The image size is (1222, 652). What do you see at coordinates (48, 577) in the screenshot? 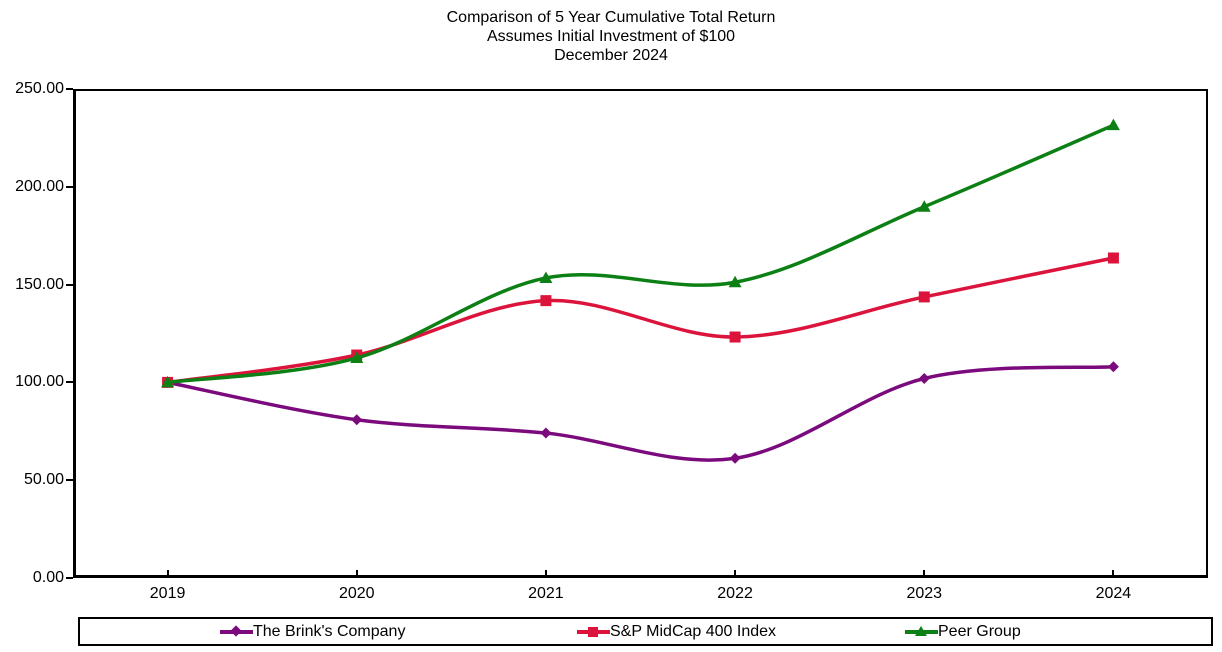
I see `y-axis-label: 0.00` at bounding box center [48, 577].